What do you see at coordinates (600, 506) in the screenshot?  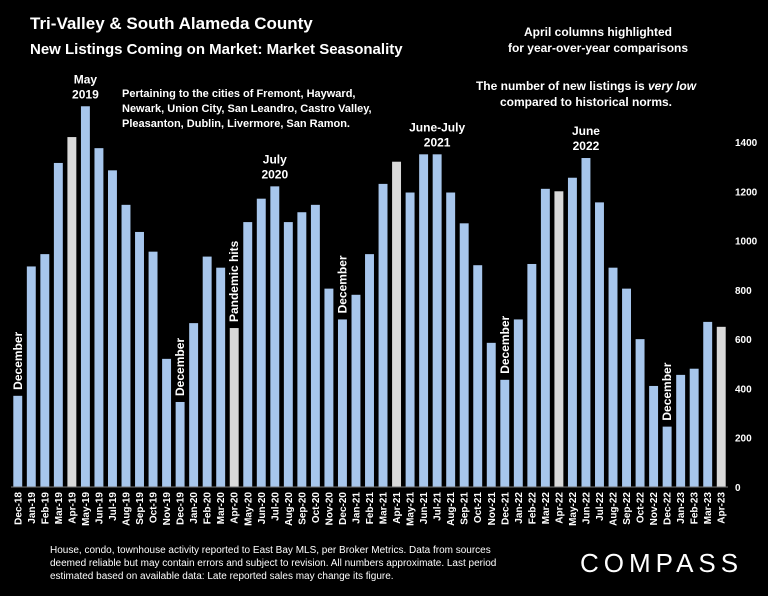 I see `x-tick-label: Jul-22` at bounding box center [600, 506].